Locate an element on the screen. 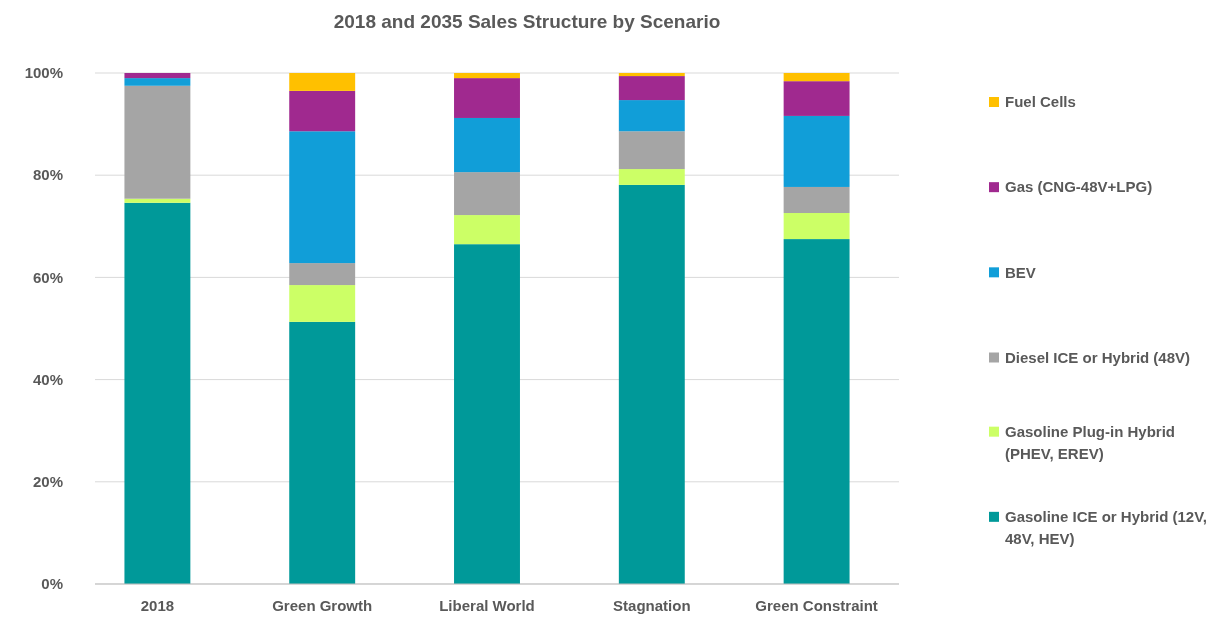  y-tick-label: 60% is located at coordinates (47, 277).